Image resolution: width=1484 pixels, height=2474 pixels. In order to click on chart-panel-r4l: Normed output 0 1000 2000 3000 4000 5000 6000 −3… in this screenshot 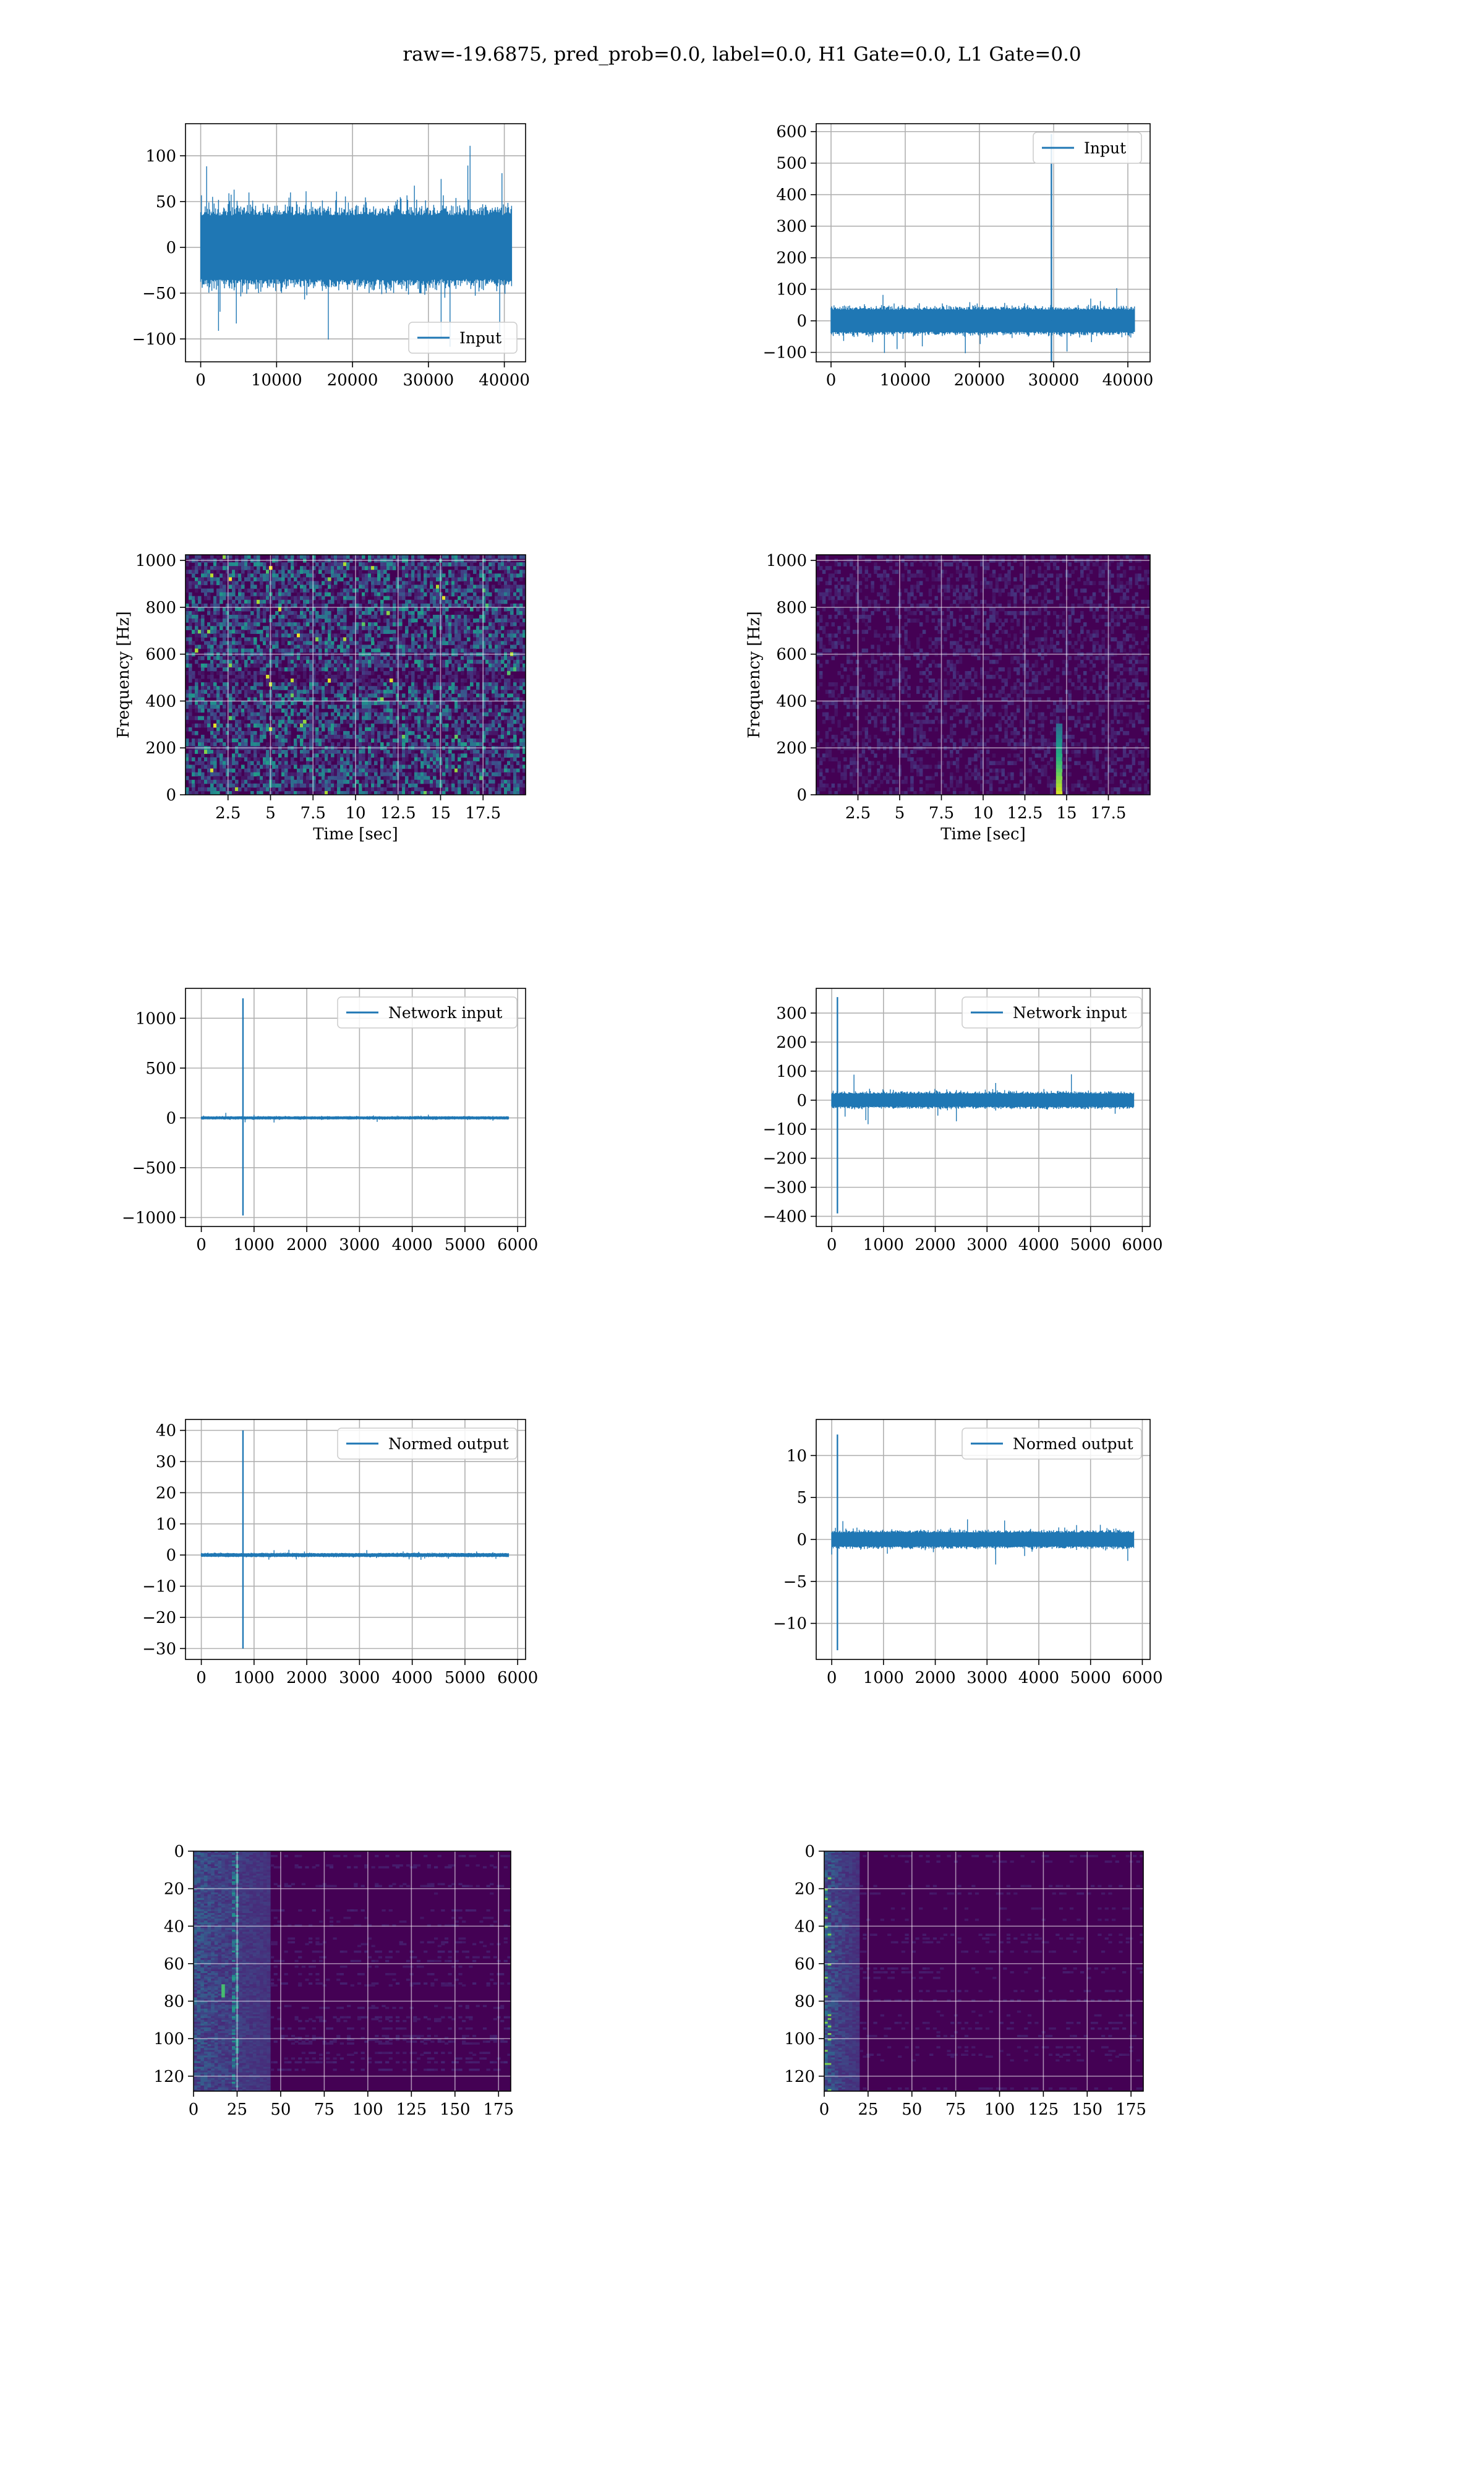, I will do `click(340, 1553)`.